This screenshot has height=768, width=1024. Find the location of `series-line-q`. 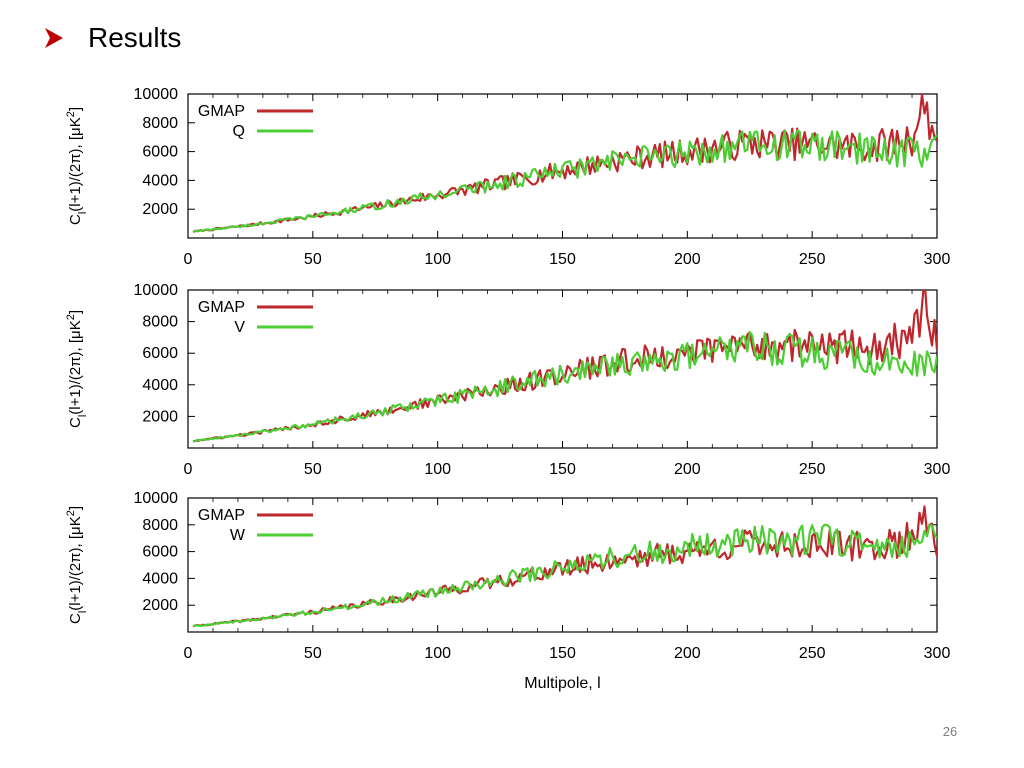

series-line-q is located at coordinates (564, 181).